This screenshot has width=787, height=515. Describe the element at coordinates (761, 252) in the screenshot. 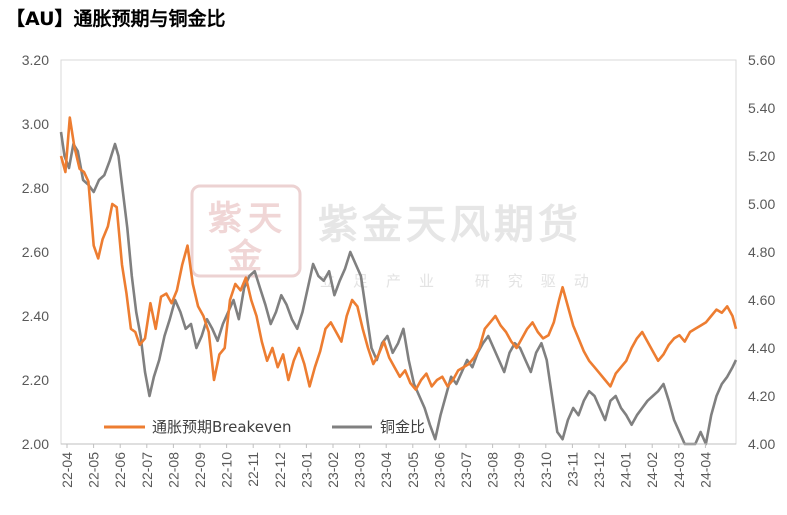

I see `y-right-tick-label: 4.80` at that location.